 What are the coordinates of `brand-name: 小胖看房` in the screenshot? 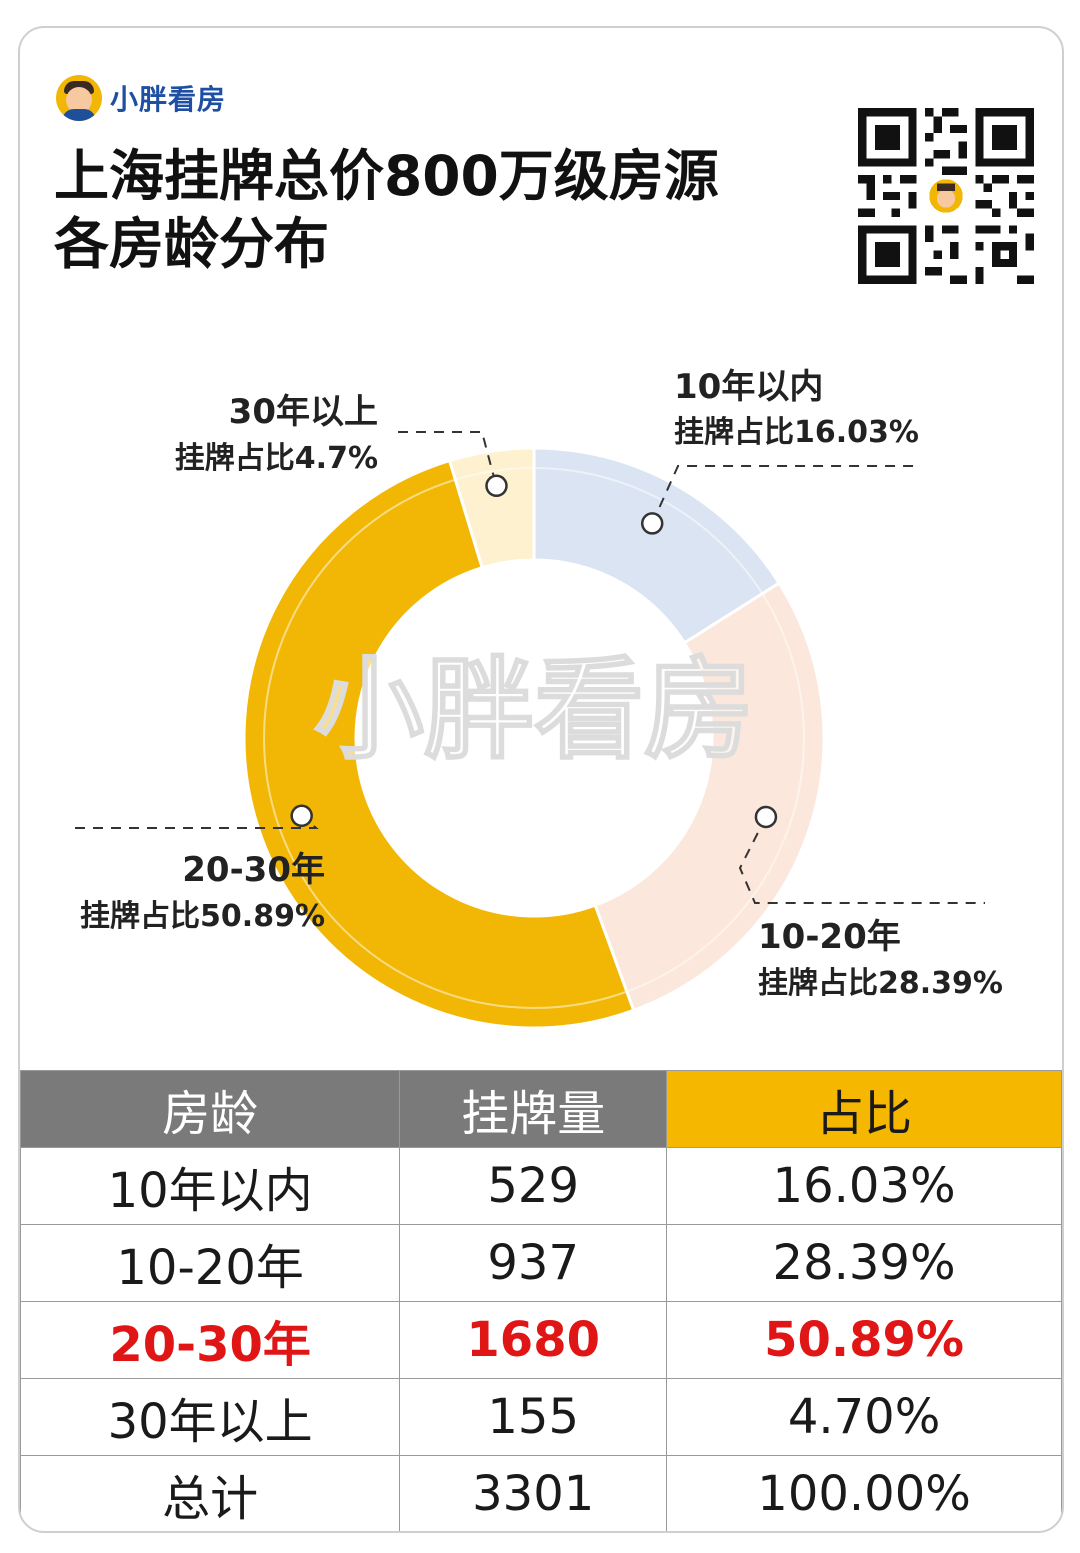 It's located at (168, 99).